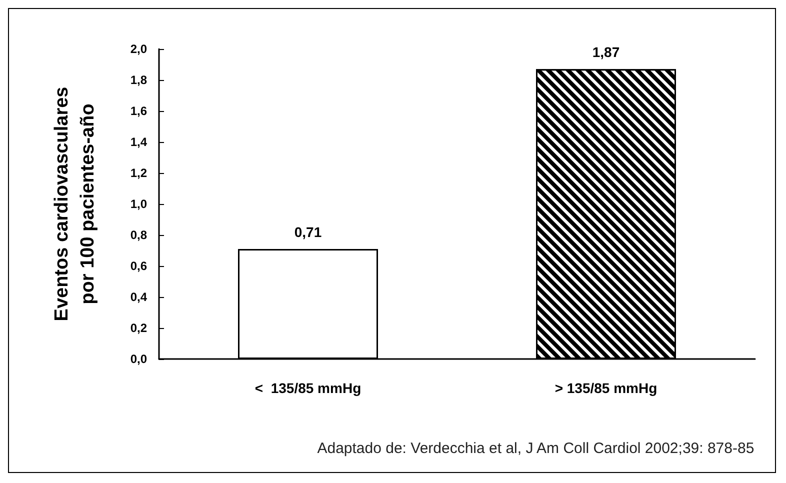 This screenshot has height=483, width=786. What do you see at coordinates (139, 49) in the screenshot?
I see `y-tick-label: 2,0` at bounding box center [139, 49].